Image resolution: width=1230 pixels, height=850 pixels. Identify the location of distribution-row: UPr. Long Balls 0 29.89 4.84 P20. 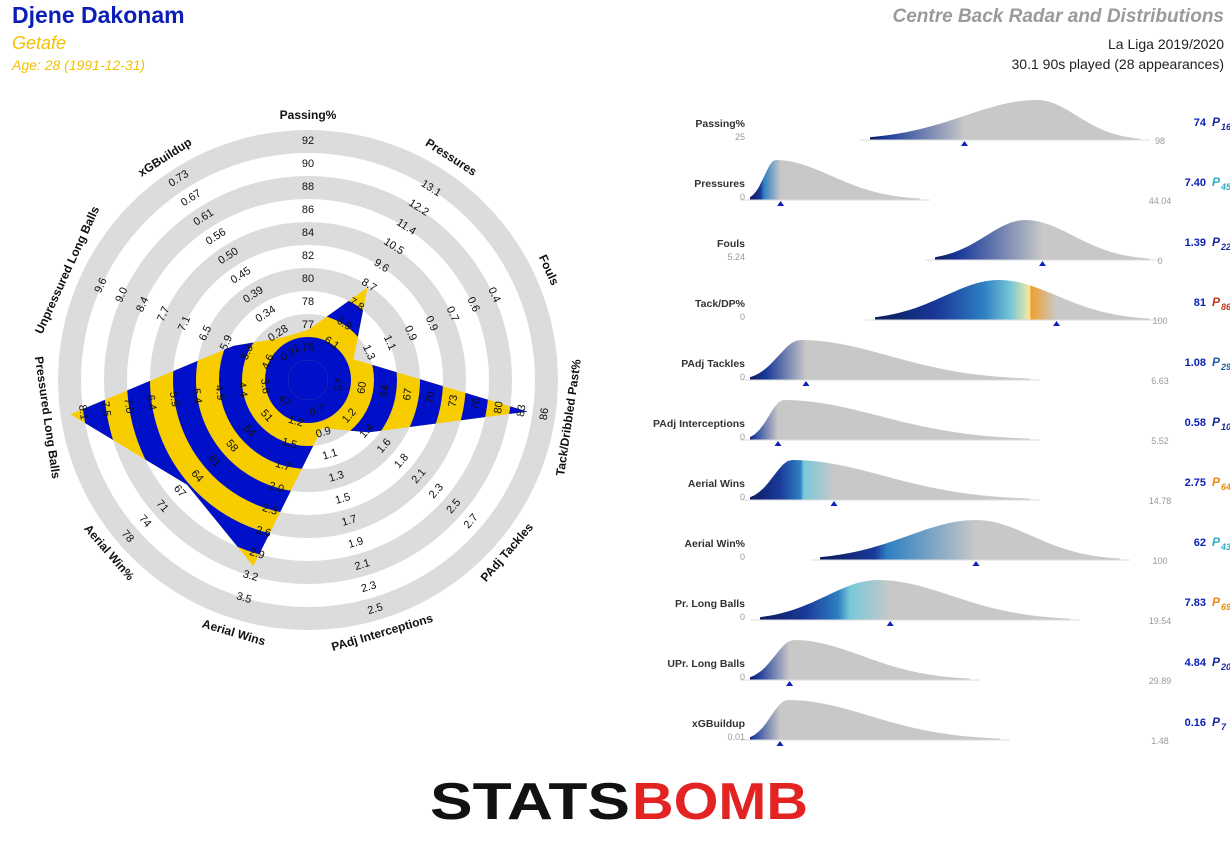
(948, 663).